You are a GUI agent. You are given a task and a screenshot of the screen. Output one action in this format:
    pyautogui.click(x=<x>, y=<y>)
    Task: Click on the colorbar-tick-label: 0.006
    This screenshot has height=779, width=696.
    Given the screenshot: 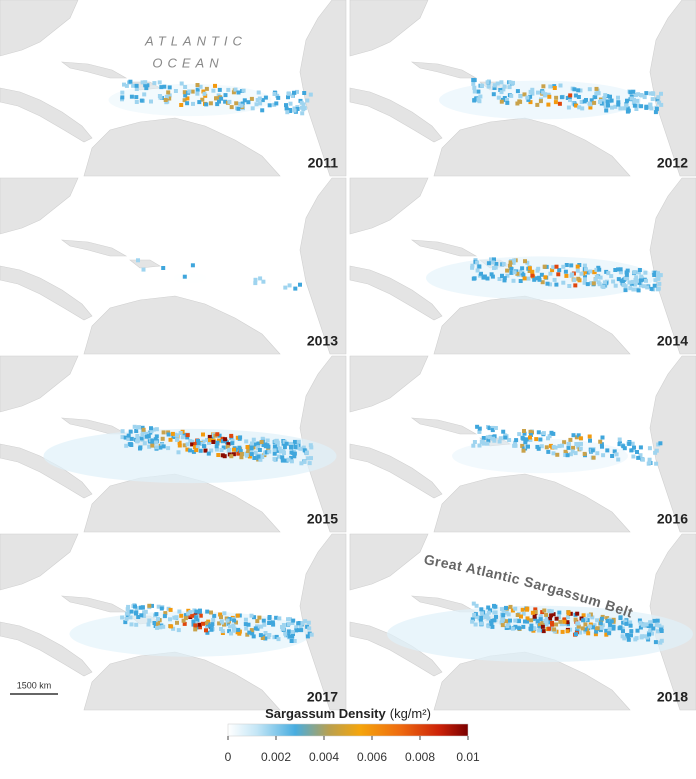 What is the action you would take?
    pyautogui.click(x=372, y=757)
    